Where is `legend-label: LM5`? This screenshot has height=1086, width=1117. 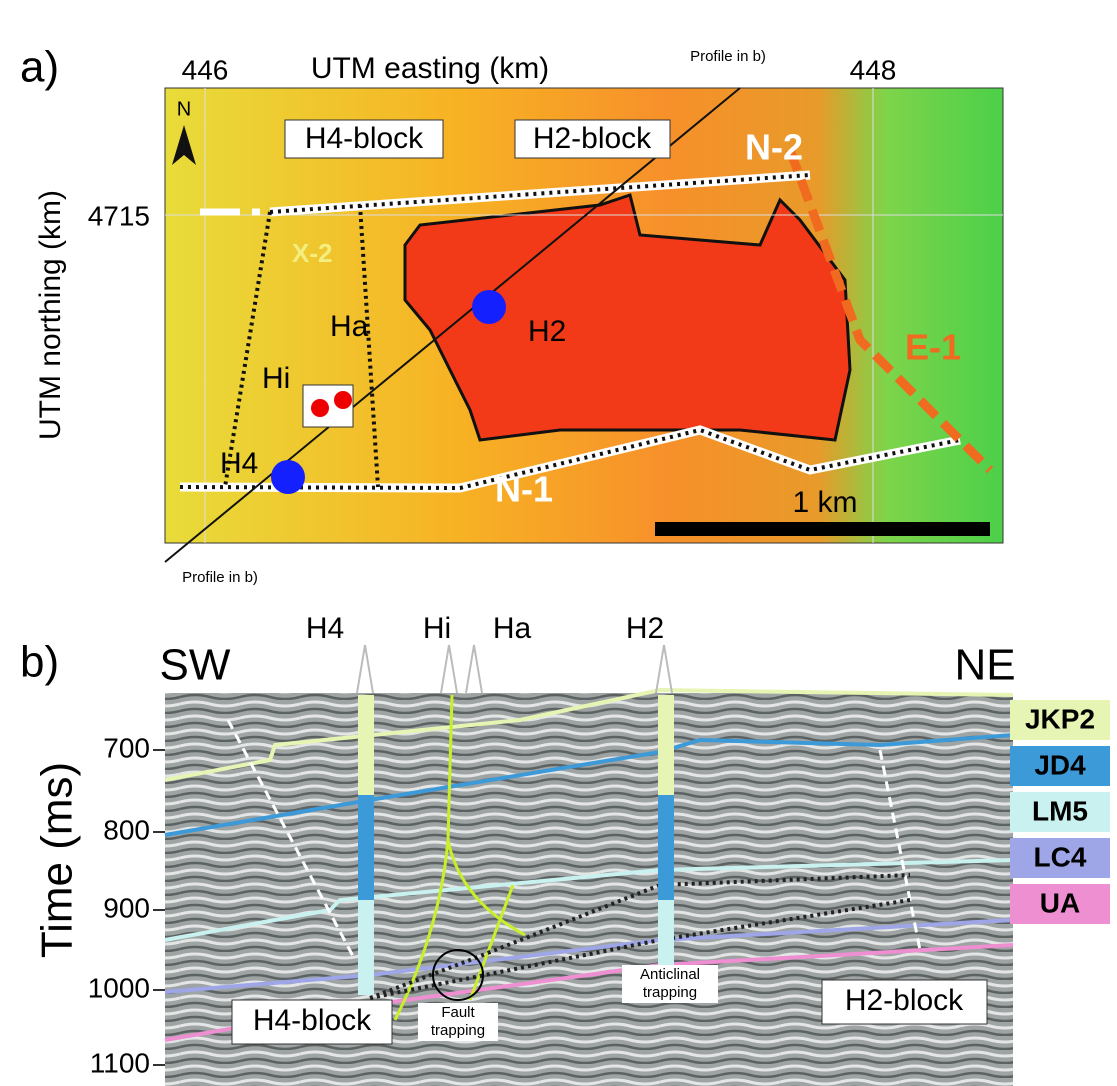 legend-label: LM5 is located at coordinates (1060, 810).